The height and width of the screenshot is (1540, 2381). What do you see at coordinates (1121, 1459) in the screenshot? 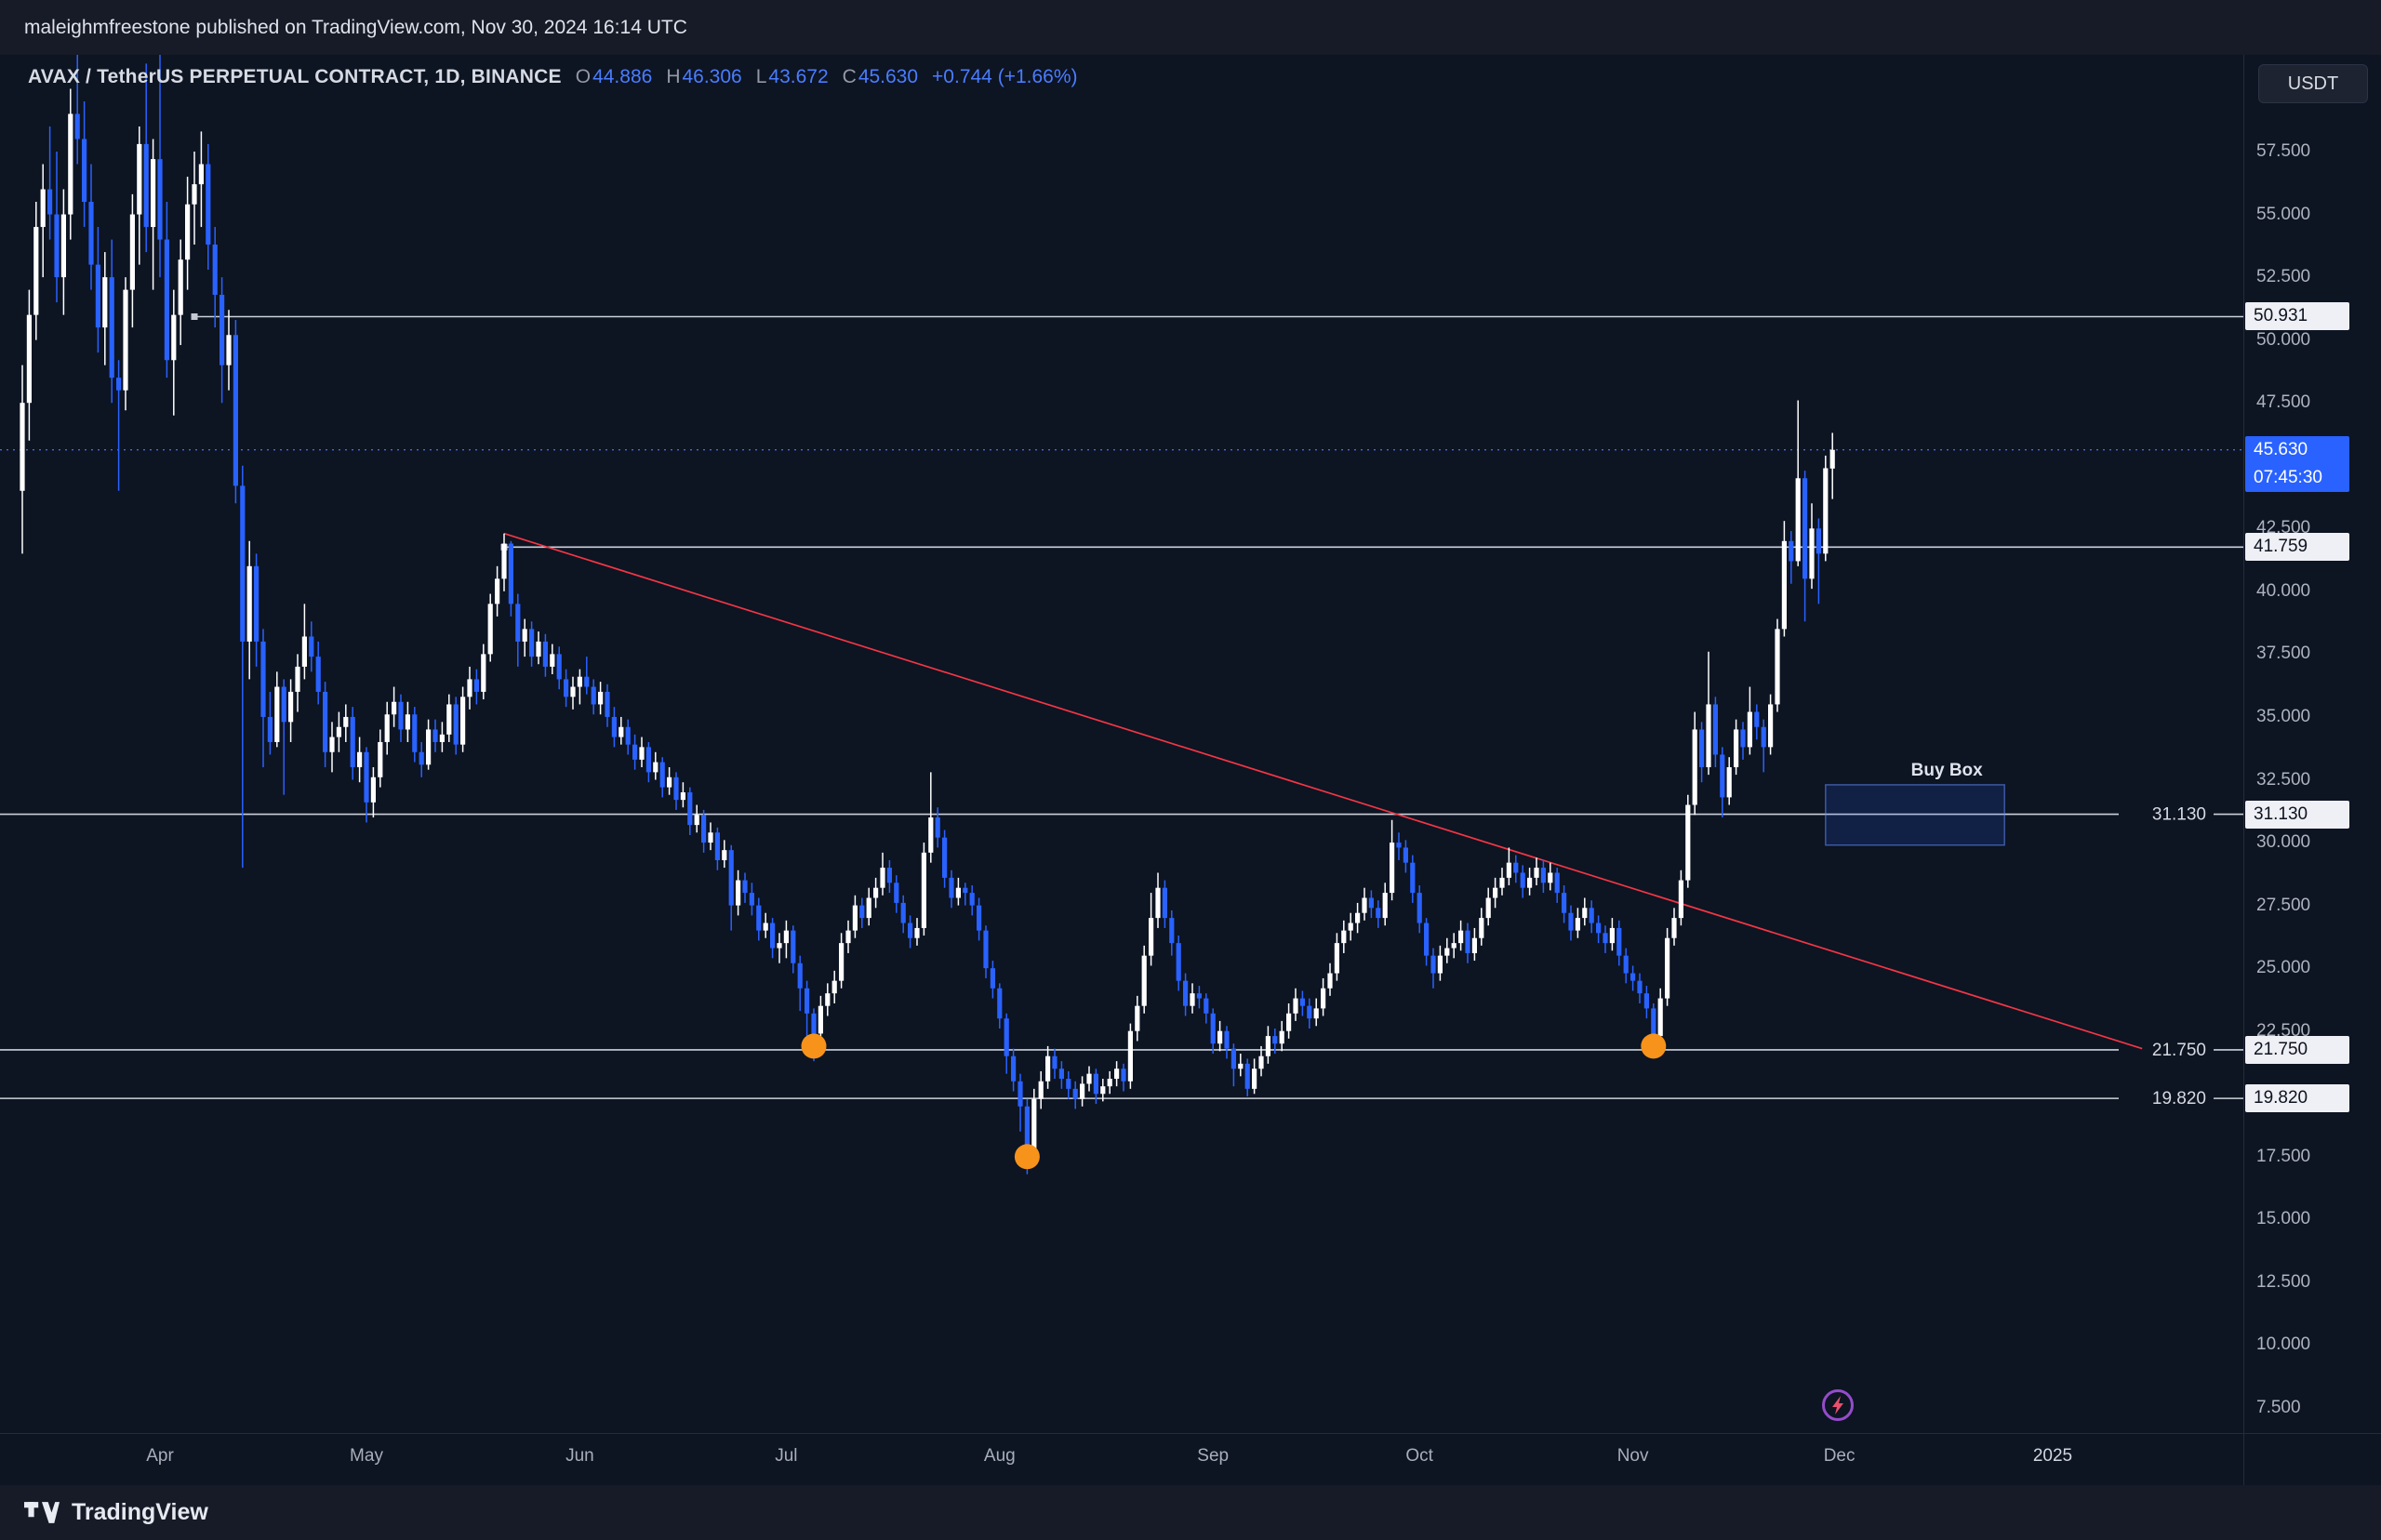
I see `time-axis: Apr May Jun Jul Aug Sep Oct Nov Dec 2025` at bounding box center [1121, 1459].